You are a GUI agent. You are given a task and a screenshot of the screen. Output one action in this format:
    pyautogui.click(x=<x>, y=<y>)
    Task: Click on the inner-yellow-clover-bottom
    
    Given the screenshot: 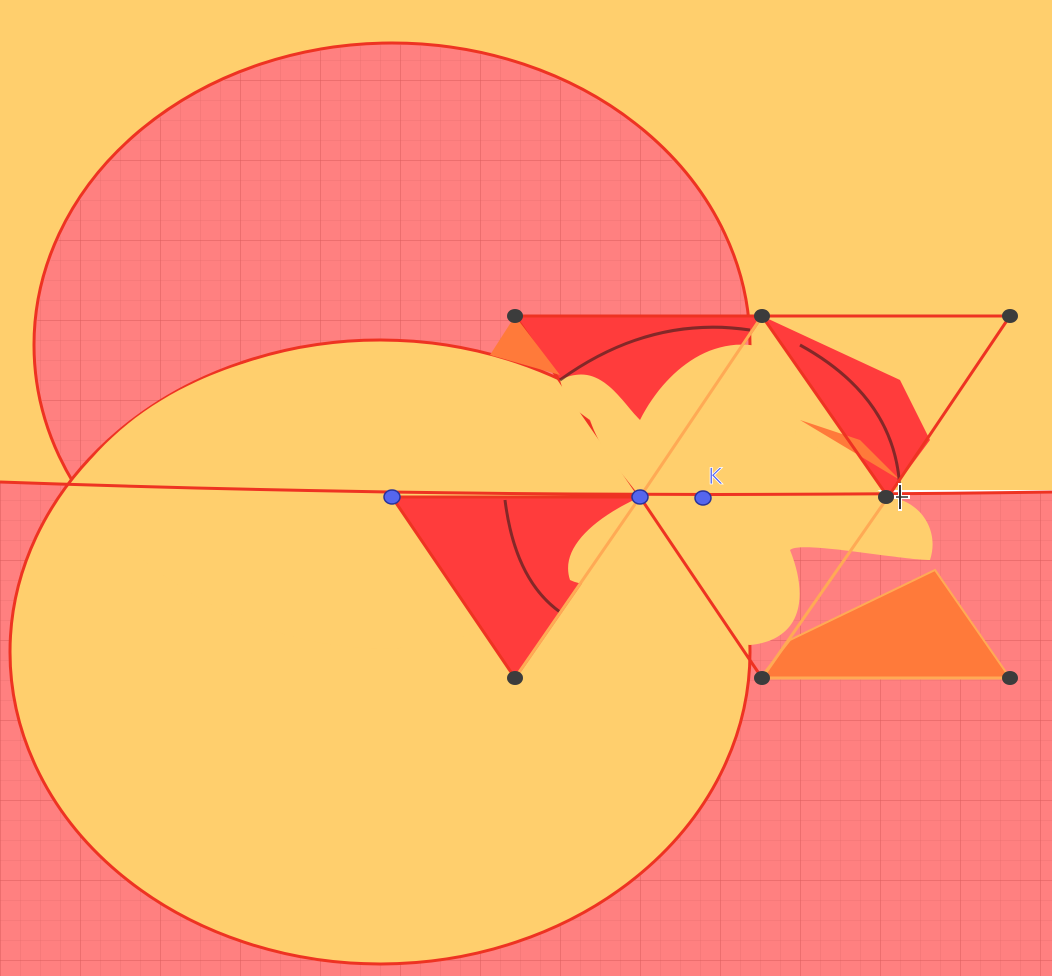 What is the action you would take?
    pyautogui.click(x=750, y=571)
    